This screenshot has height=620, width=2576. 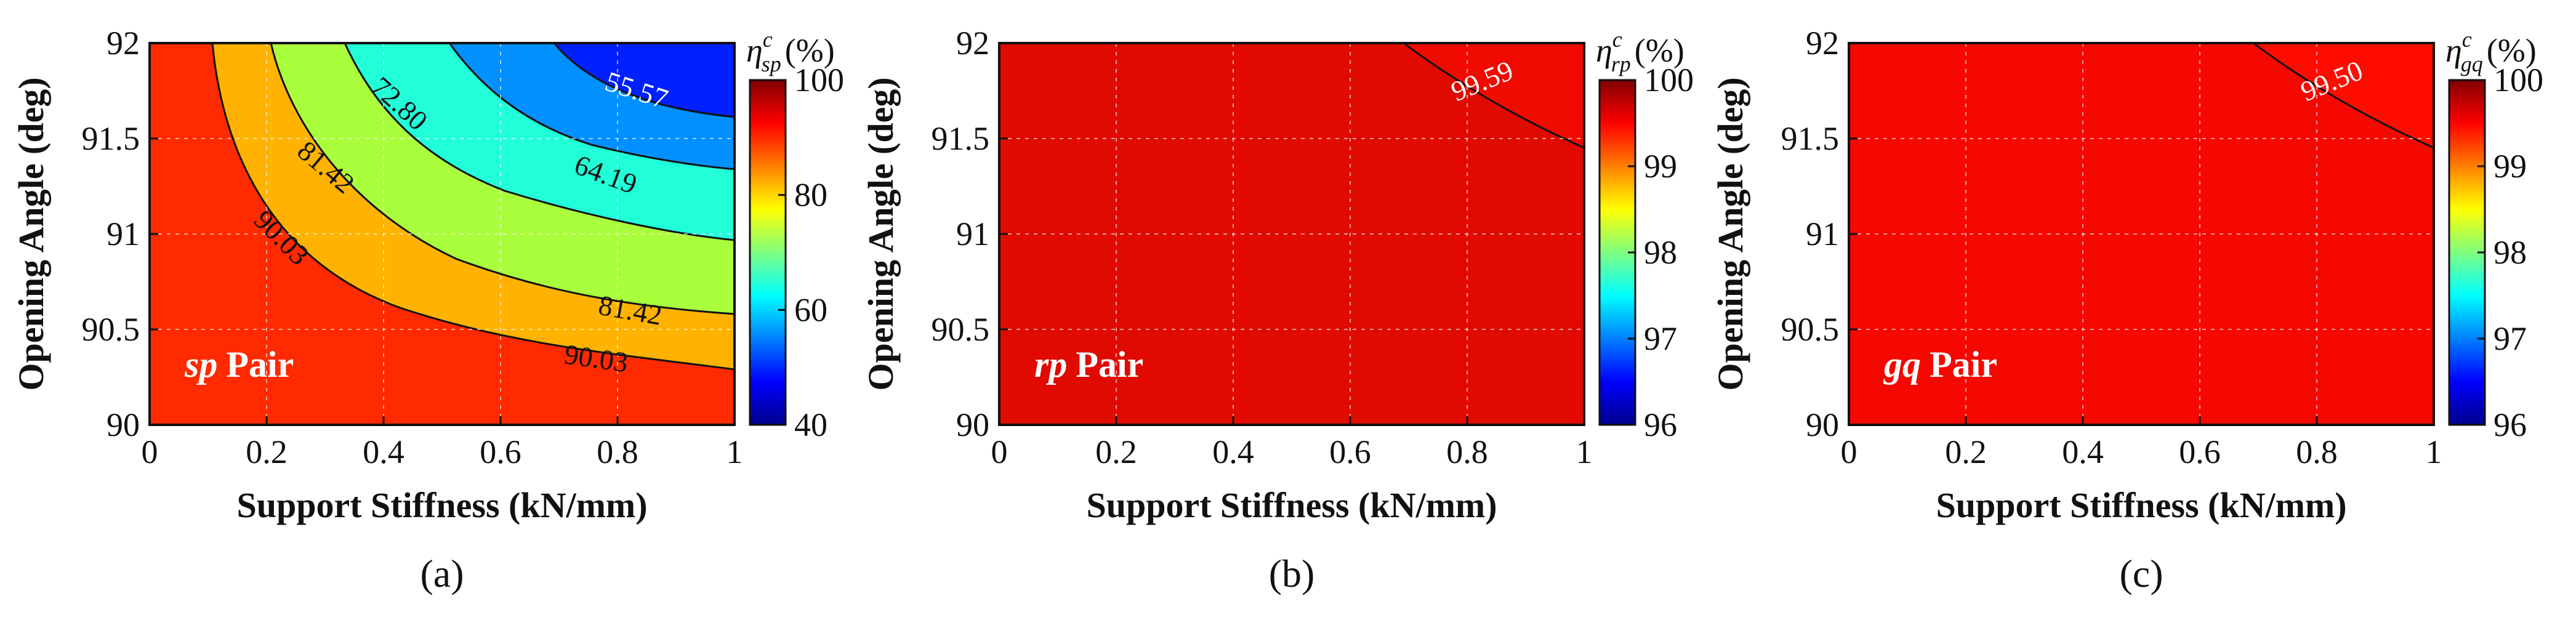 I want to click on x-ticks-c: 0 0.2 0.4 0.6 0.8 1, so click(x=2141, y=443).